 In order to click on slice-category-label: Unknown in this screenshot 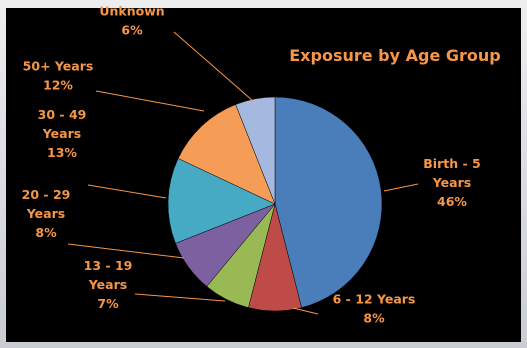, I will do `click(131, 11)`.